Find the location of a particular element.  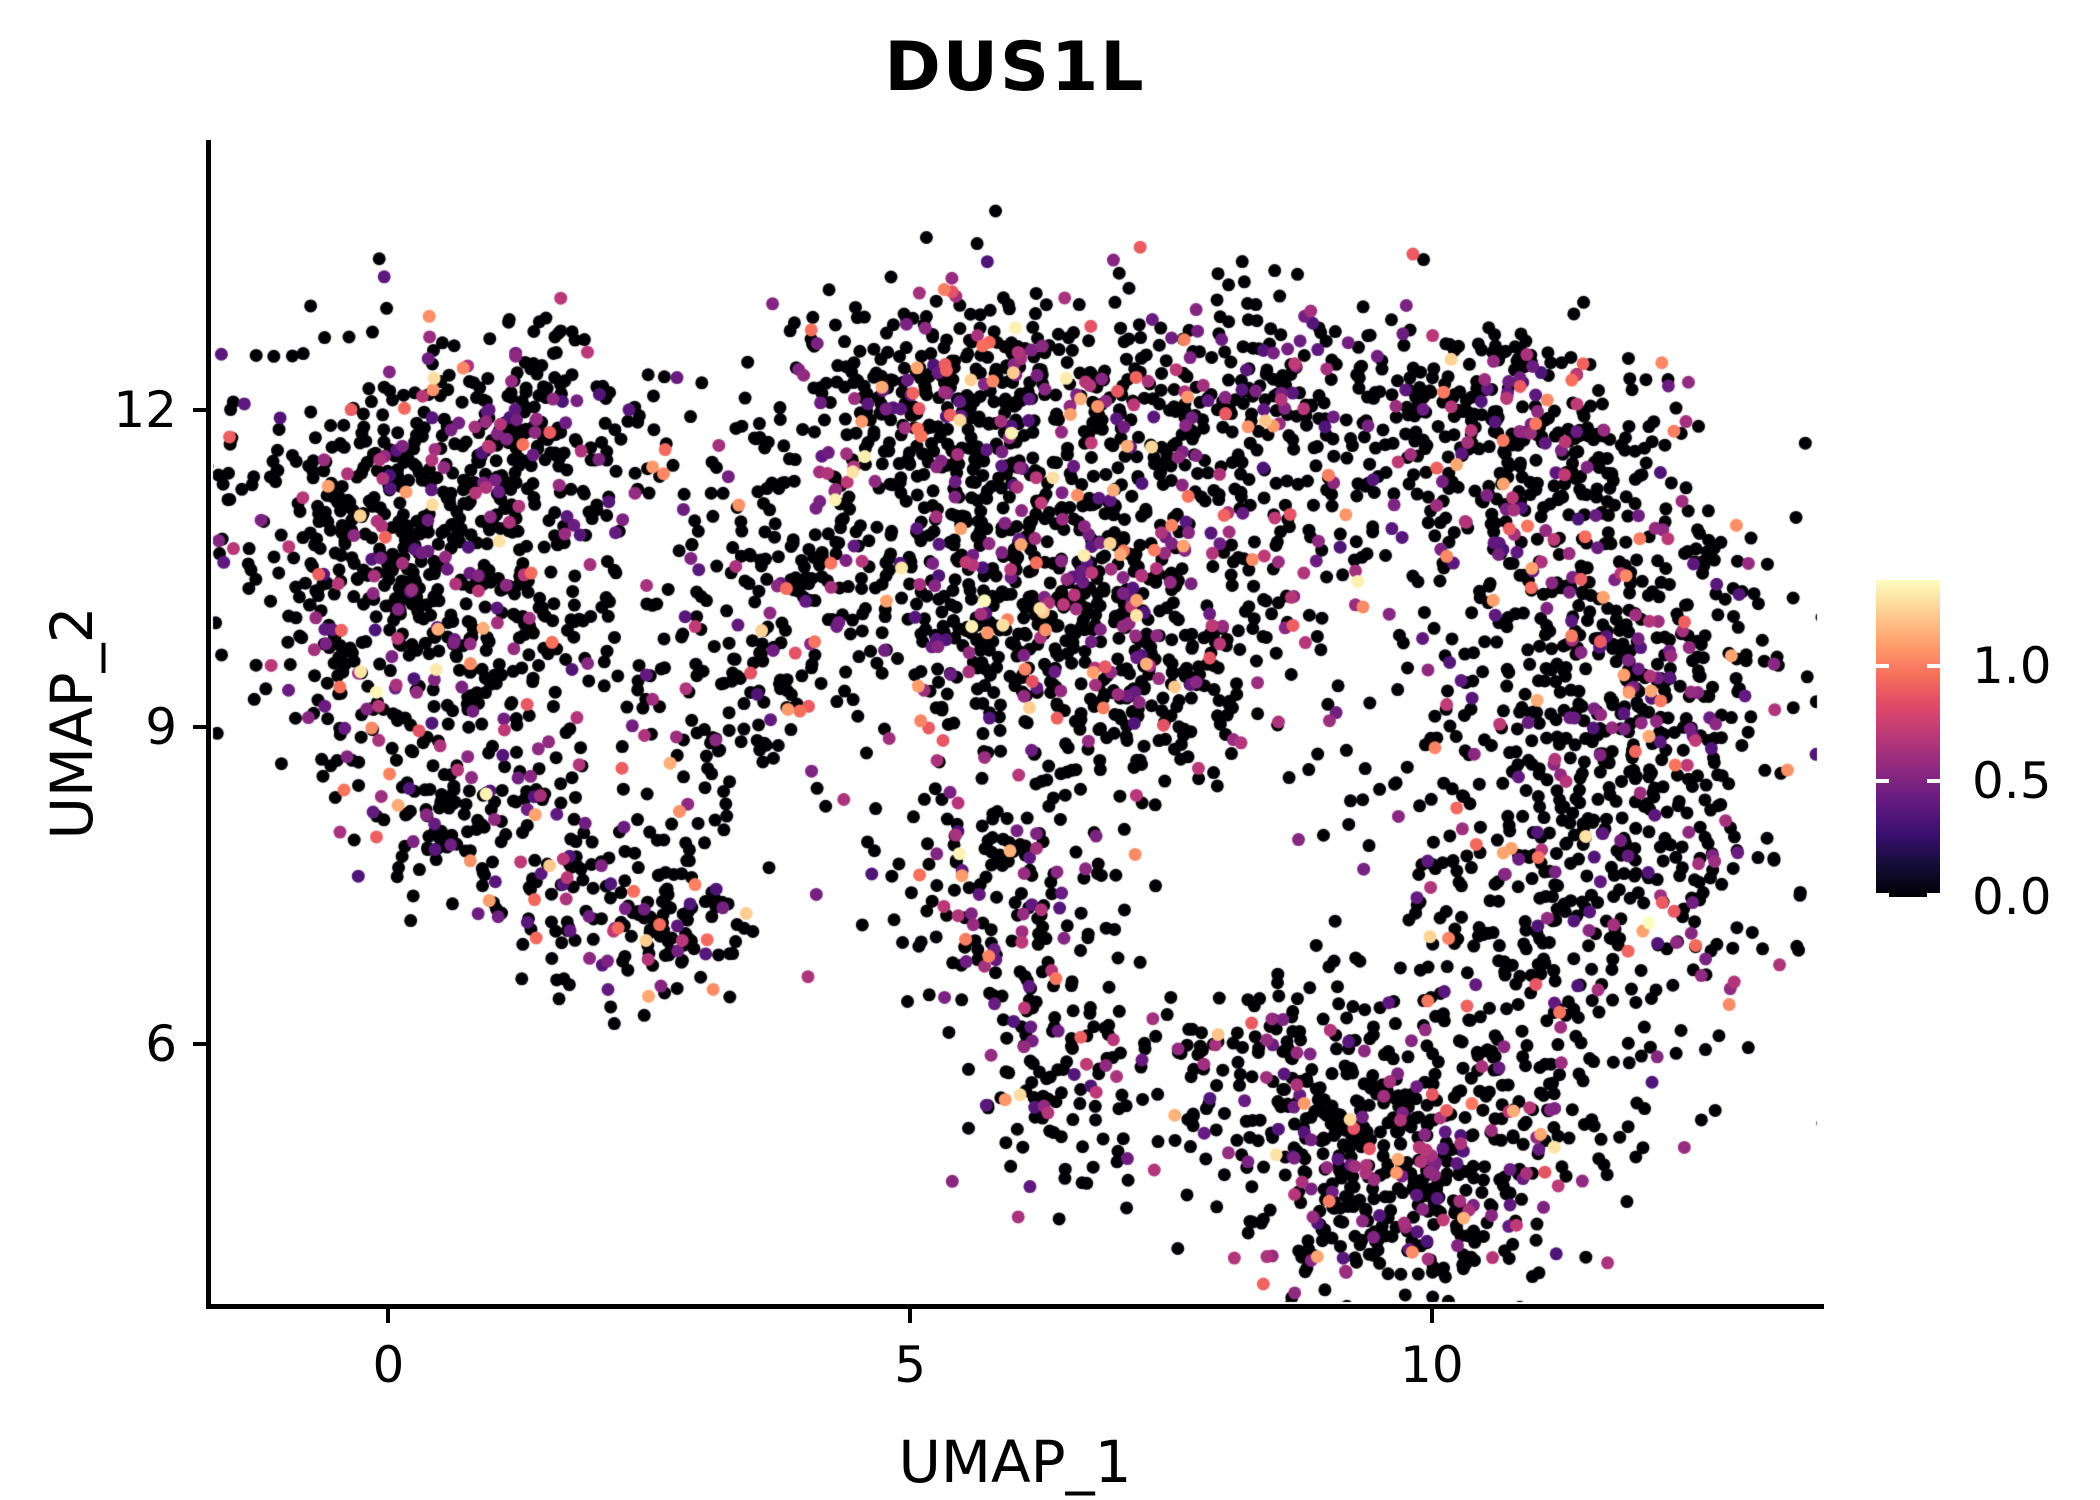

x-tick-label: 10 is located at coordinates (1432, 1365).